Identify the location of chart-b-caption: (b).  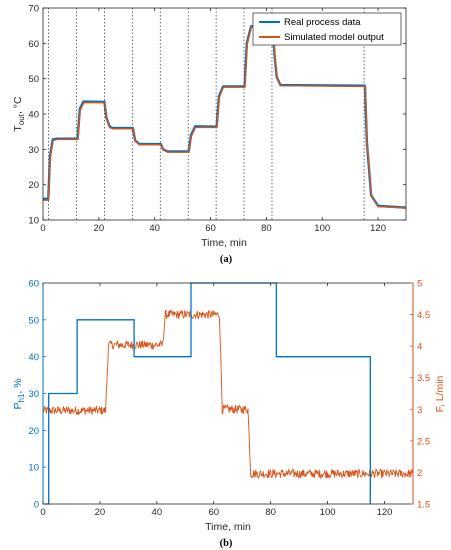
(226, 543).